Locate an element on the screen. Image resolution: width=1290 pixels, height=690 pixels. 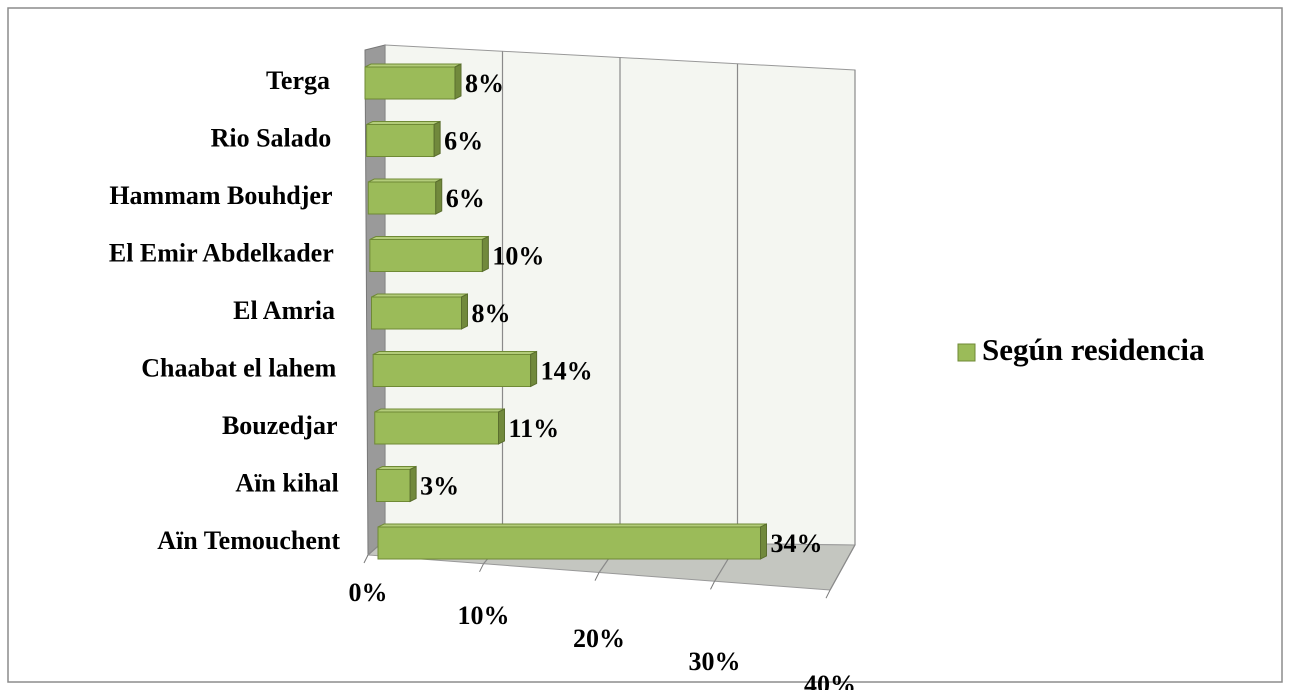
floor-grid-line is located at coordinates (842, 567).